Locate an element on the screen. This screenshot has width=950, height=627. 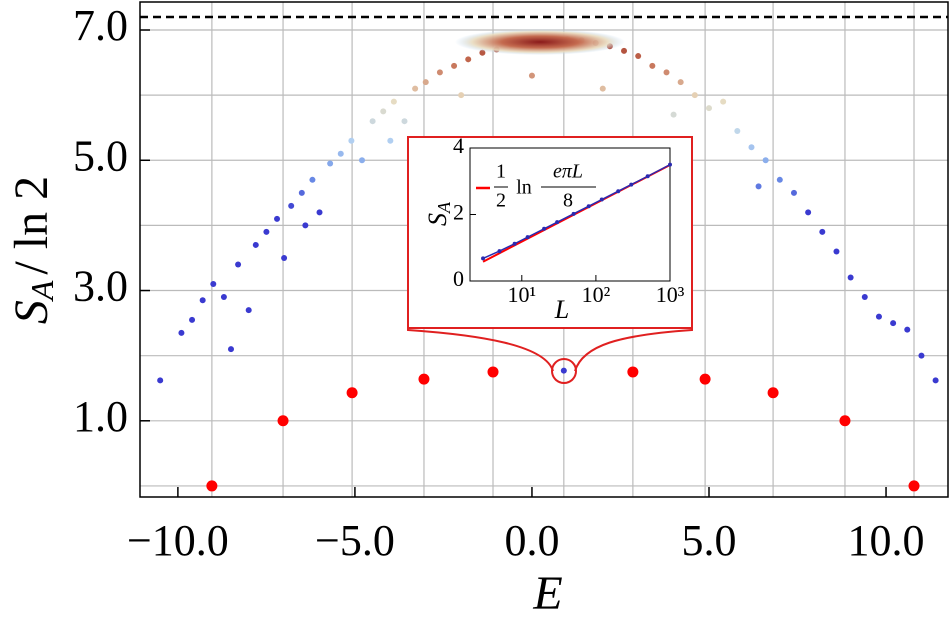
inset-x-label: L is located at coordinates (561, 309).